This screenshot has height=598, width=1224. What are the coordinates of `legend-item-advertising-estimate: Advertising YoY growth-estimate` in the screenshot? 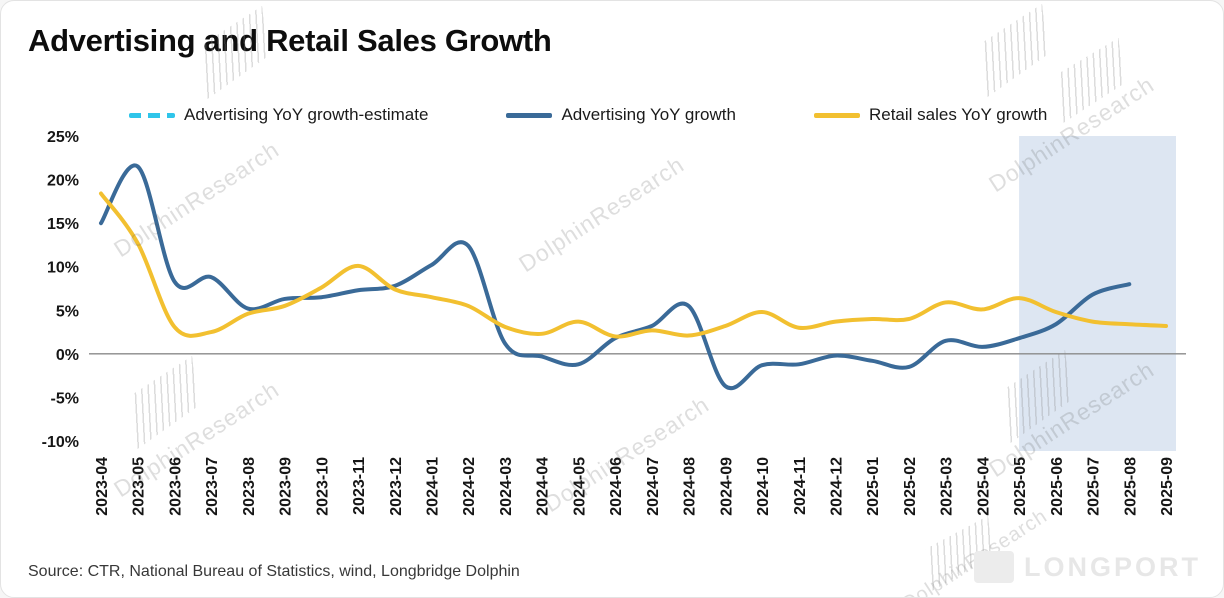 It's located at (278, 115).